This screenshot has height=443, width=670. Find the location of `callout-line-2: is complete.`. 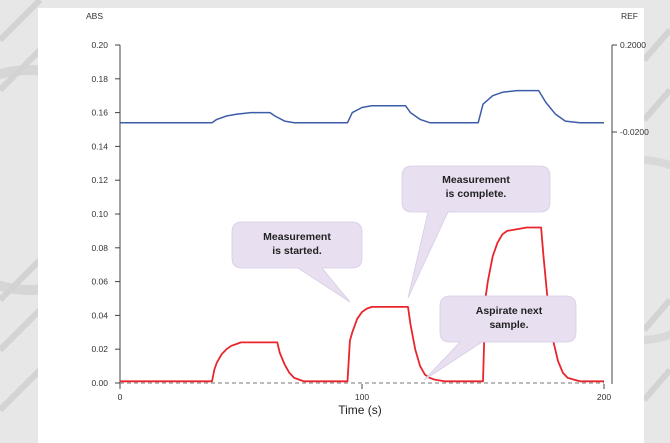

callout-line-2: is complete. is located at coordinates (476, 194).